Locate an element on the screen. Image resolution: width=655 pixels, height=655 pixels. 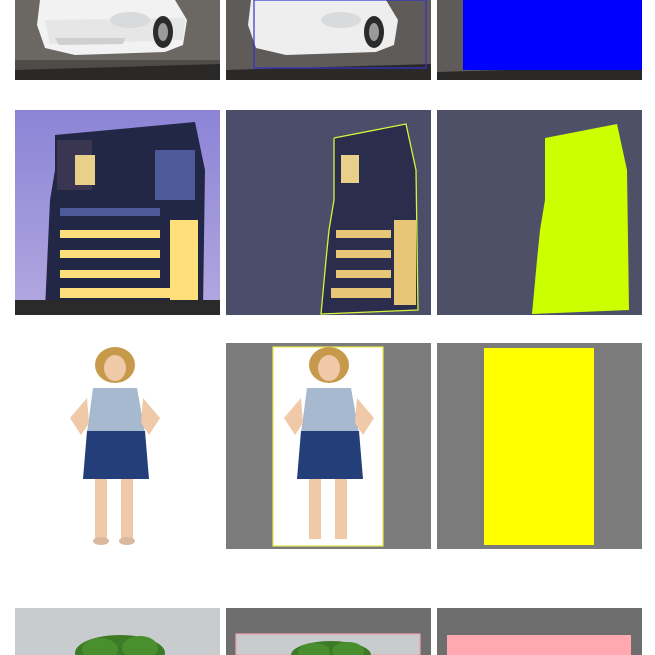
car-mask-image is located at coordinates (539, 40).